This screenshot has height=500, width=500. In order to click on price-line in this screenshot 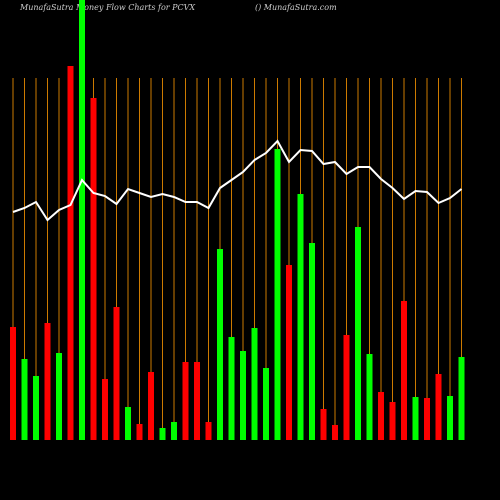, I will do `click(237, 180)`.